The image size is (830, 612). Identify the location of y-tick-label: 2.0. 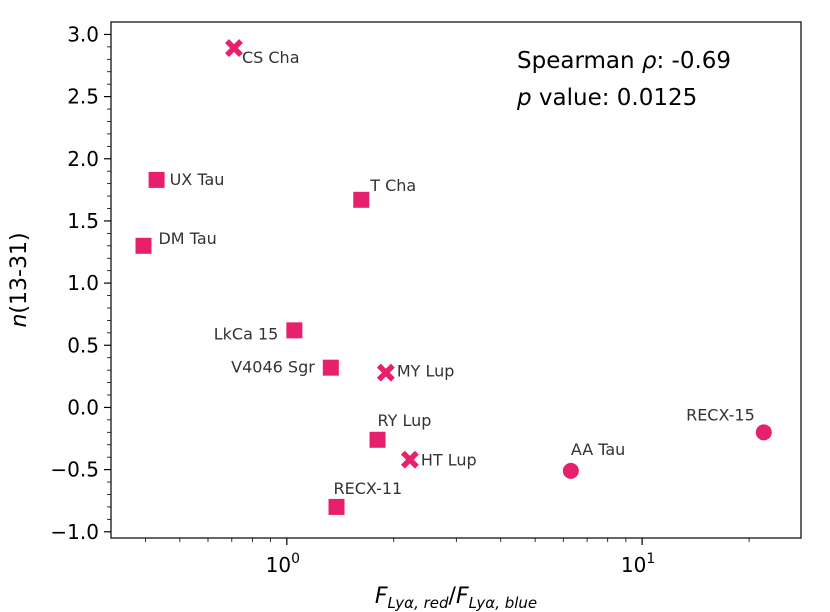
(83, 159).